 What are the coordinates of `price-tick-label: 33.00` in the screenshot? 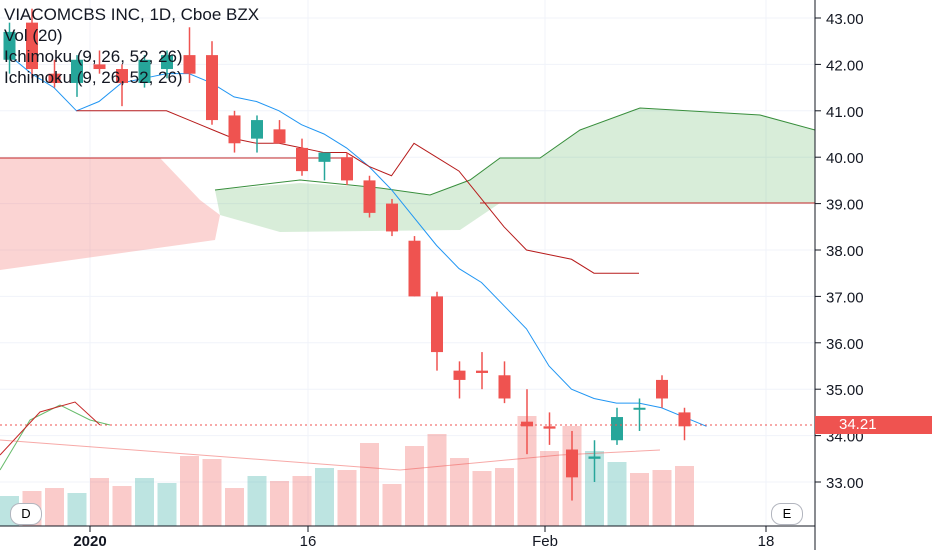 It's located at (845, 483).